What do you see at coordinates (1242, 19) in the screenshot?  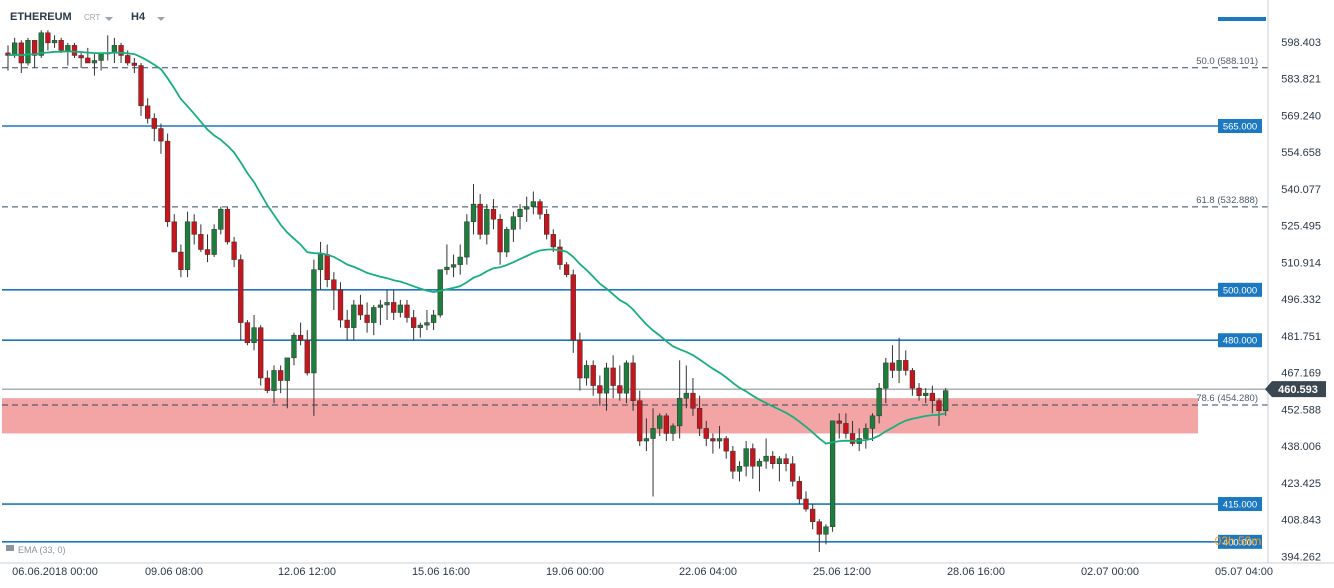 I see `menu-bar-icon` at bounding box center [1242, 19].